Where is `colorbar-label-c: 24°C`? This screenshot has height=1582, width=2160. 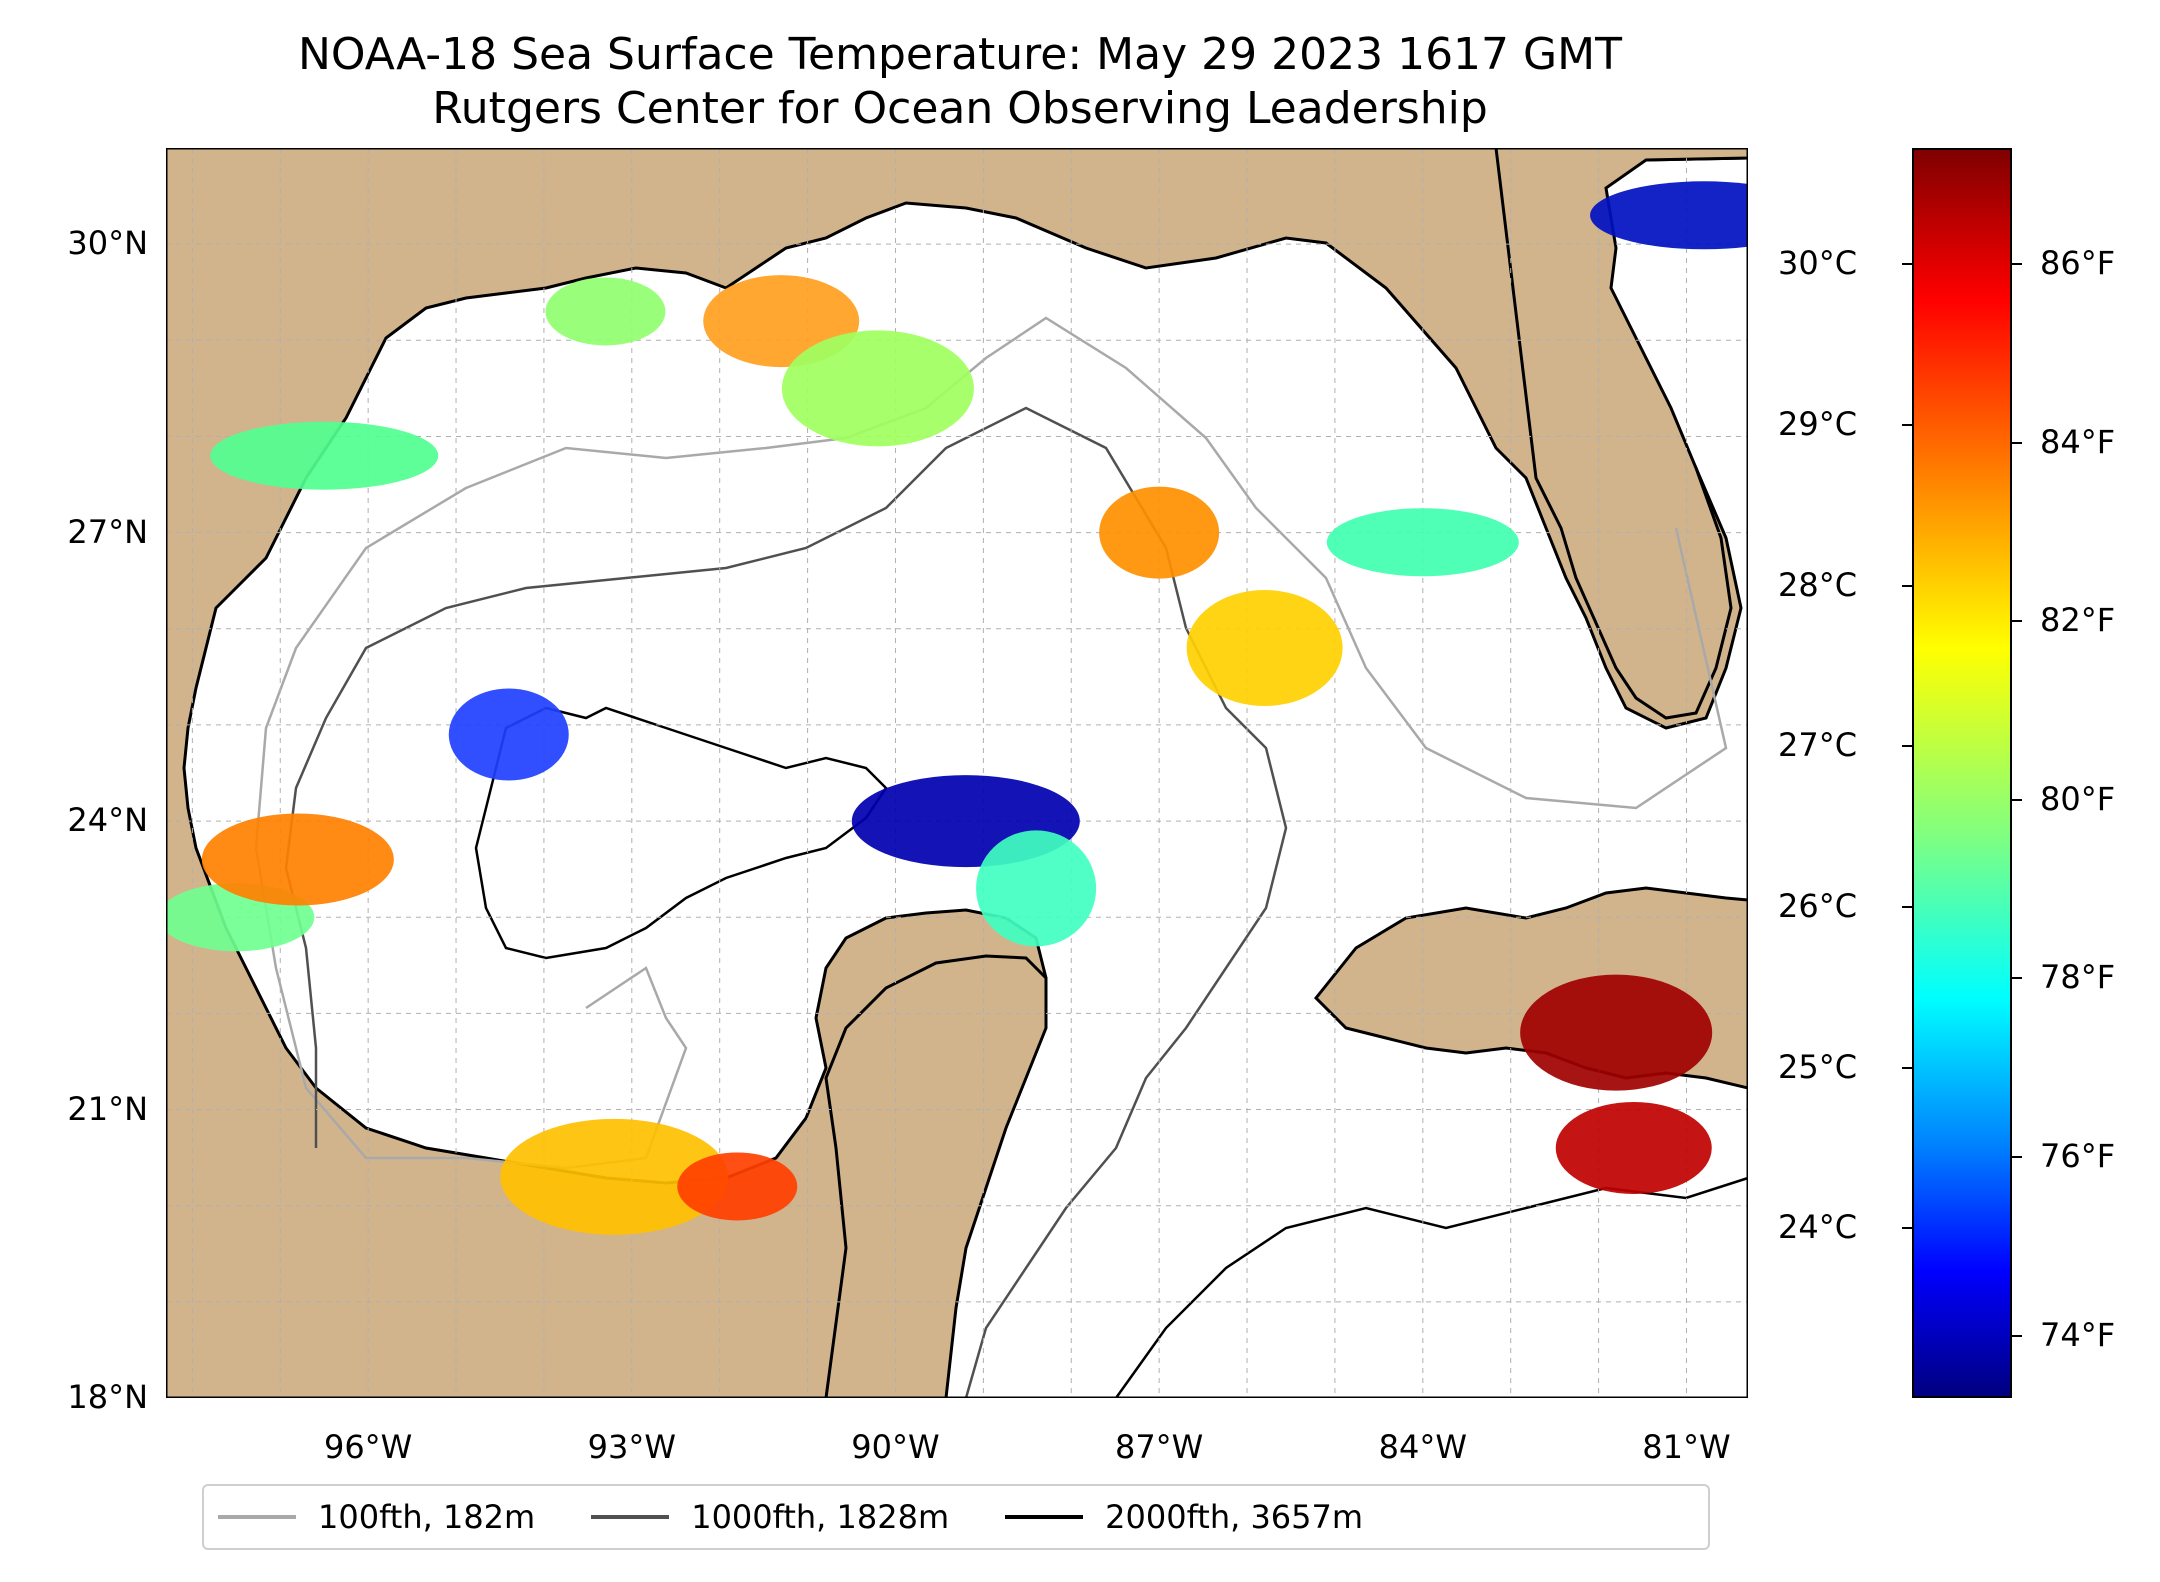 colorbar-label-c: 24°C is located at coordinates (1818, 1227).